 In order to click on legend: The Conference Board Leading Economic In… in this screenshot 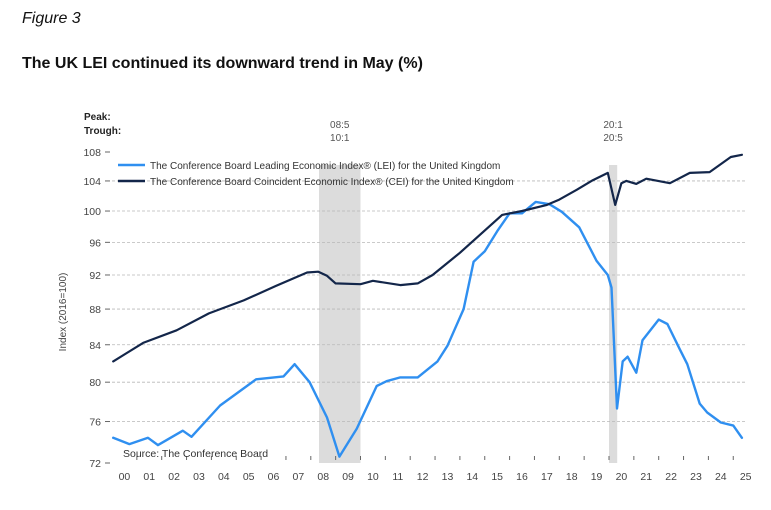, I will do `click(316, 174)`.